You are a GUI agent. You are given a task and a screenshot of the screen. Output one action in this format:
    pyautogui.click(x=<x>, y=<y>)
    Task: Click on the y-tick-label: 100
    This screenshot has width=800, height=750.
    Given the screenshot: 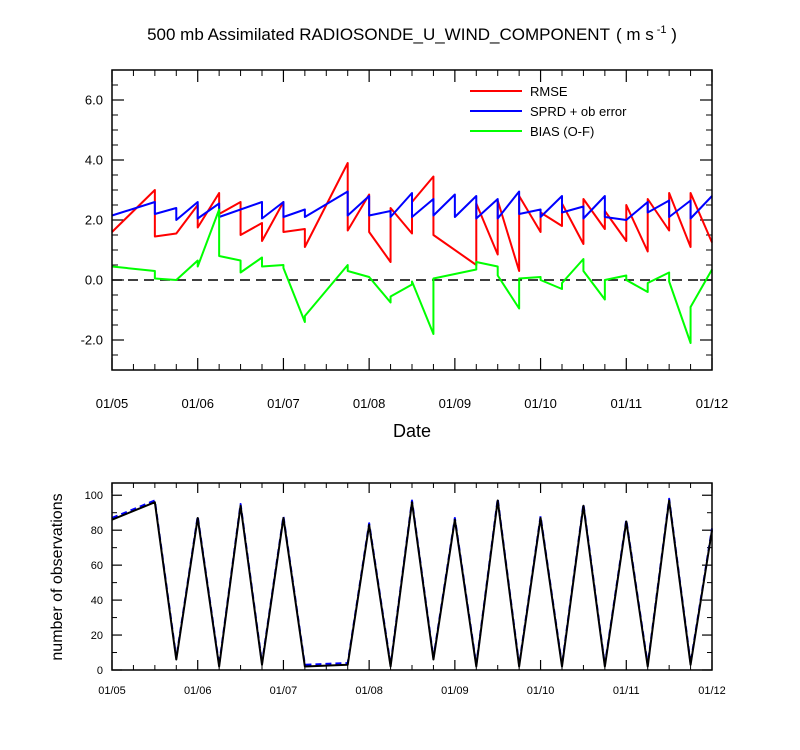 What is the action you would take?
    pyautogui.click(x=94, y=496)
    